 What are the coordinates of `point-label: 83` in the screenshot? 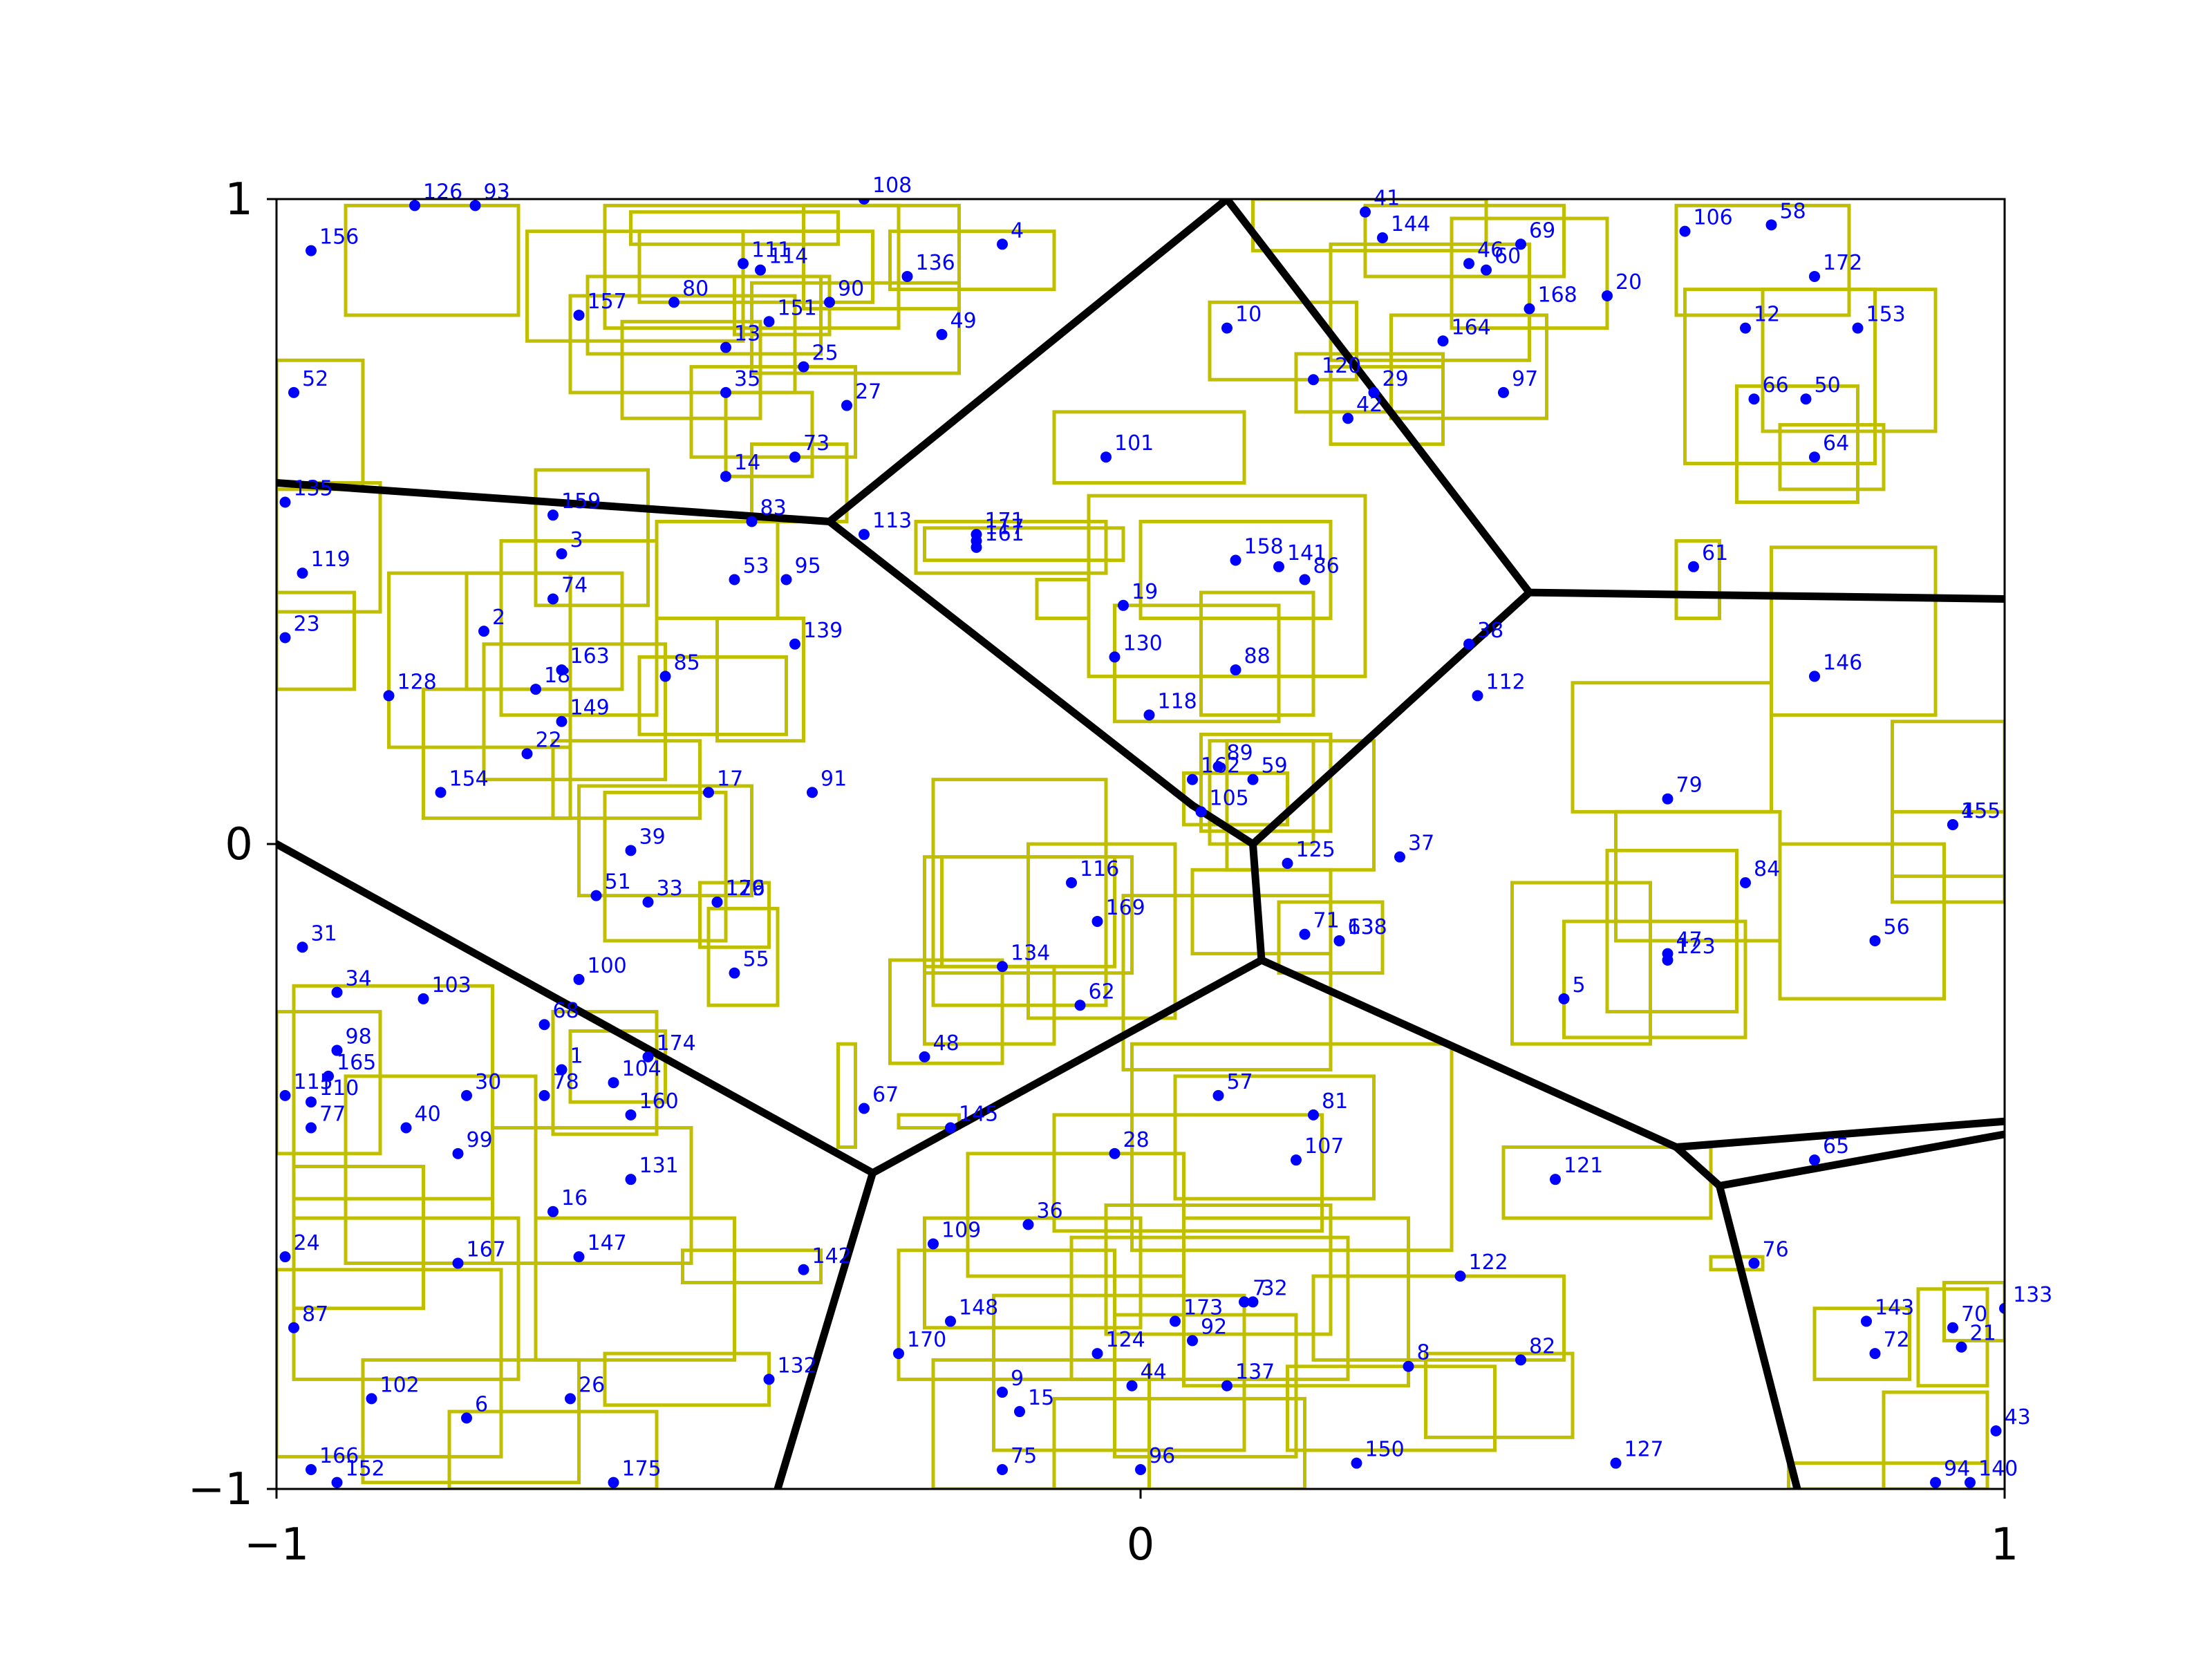 It's located at (773, 508).